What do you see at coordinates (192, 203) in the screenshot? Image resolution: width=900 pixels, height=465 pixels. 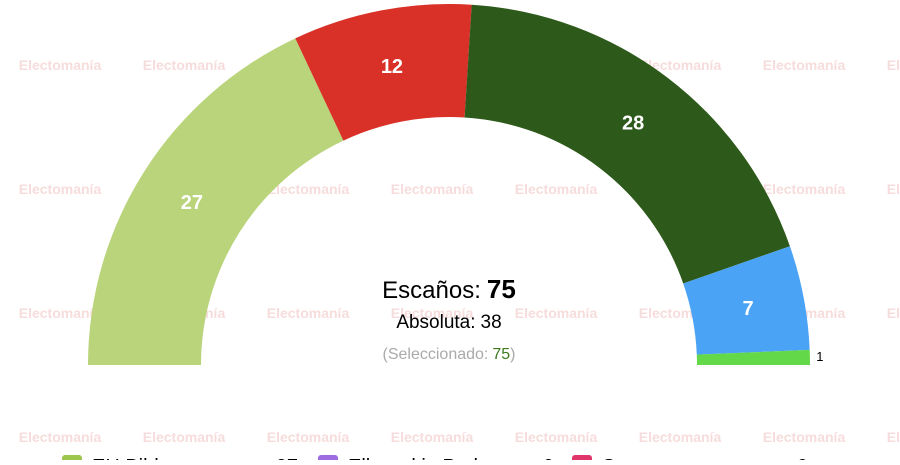 I see `segment-label: 27` at bounding box center [192, 203].